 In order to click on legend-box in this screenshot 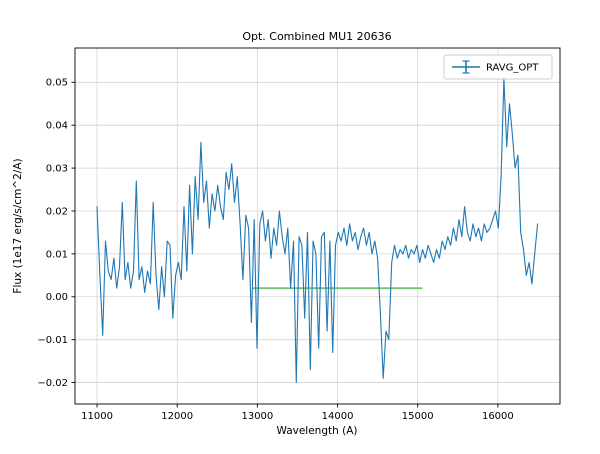, I will do `click(498, 67)`.